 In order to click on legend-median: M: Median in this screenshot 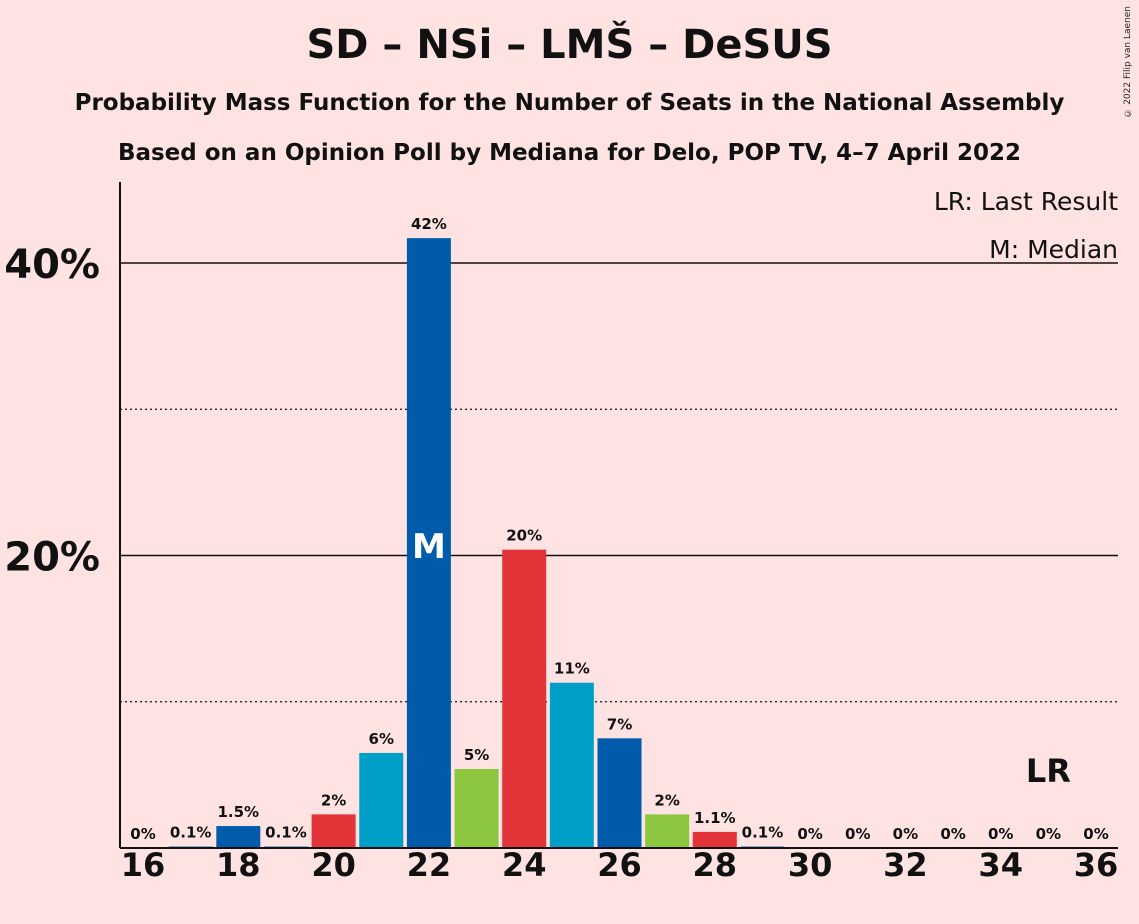, I will do `click(1053, 249)`.